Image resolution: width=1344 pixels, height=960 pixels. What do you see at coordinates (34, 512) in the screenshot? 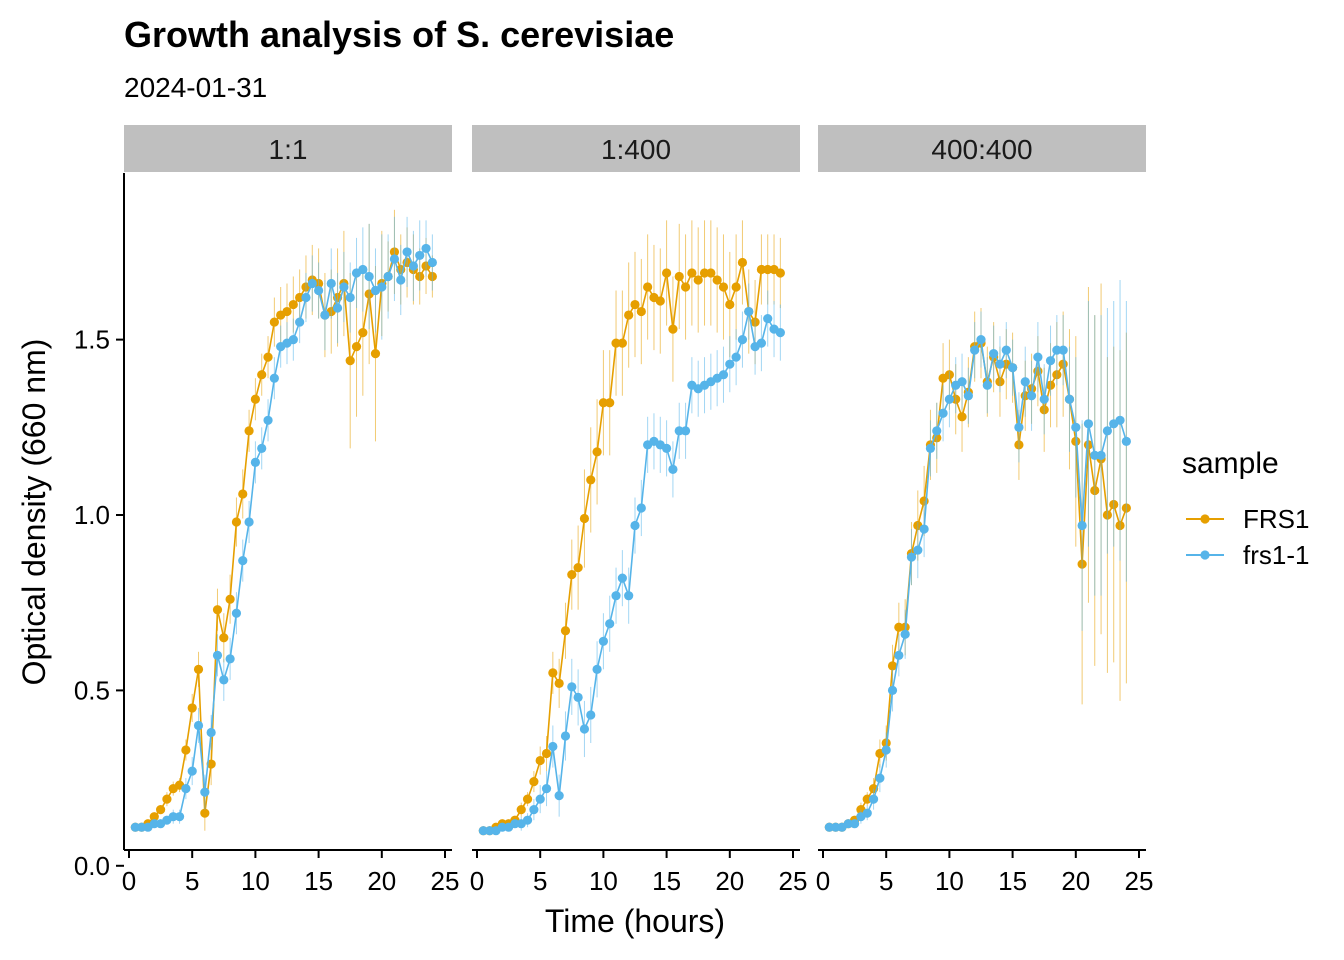
I see `y-axis-label: Optical density (660 nm)` at bounding box center [34, 512].